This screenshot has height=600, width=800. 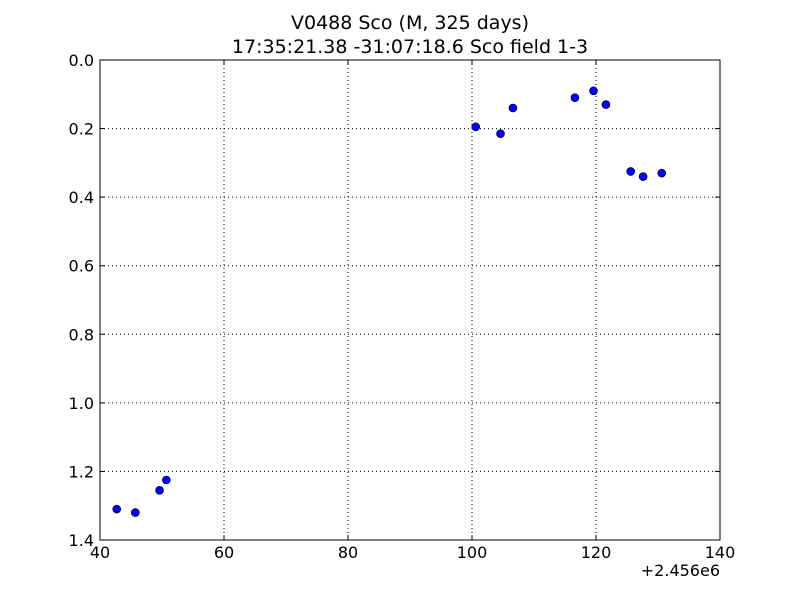 What do you see at coordinates (348, 552) in the screenshot?
I see `x-tick-label: 80` at bounding box center [348, 552].